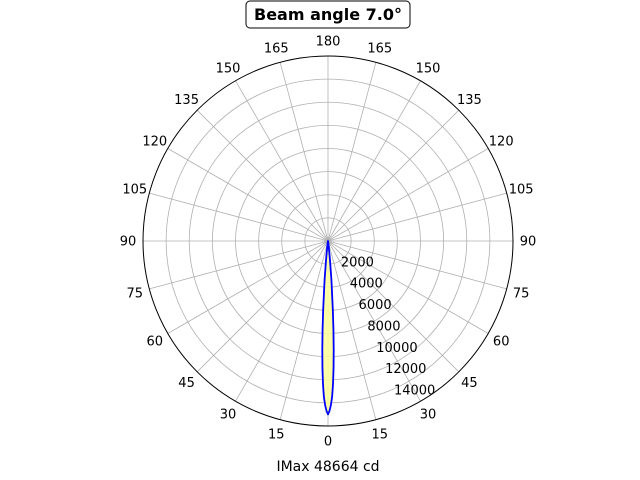 This screenshot has height=480, width=640. What do you see at coordinates (327, 467) in the screenshot?
I see `x-axis-label: IMax 48664 cd` at bounding box center [327, 467].